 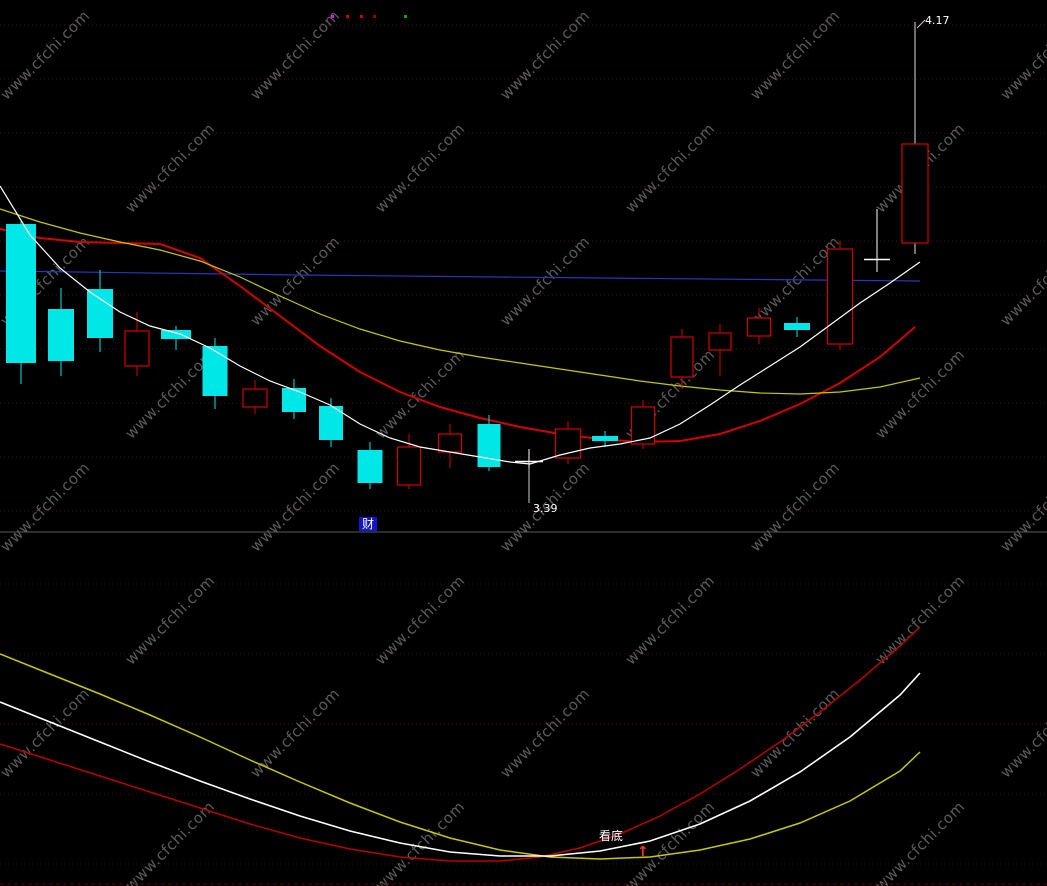 What do you see at coordinates (937, 20) in the screenshot?
I see `high-price-label: 4.17` at bounding box center [937, 20].